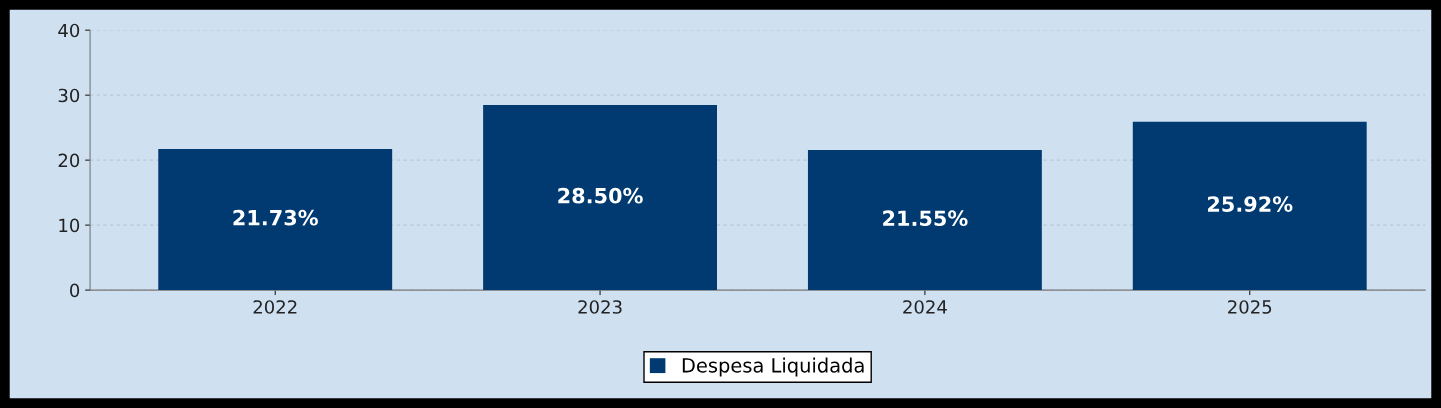  What do you see at coordinates (1250, 307) in the screenshot?
I see `x-tick-label: 2025` at bounding box center [1250, 307].